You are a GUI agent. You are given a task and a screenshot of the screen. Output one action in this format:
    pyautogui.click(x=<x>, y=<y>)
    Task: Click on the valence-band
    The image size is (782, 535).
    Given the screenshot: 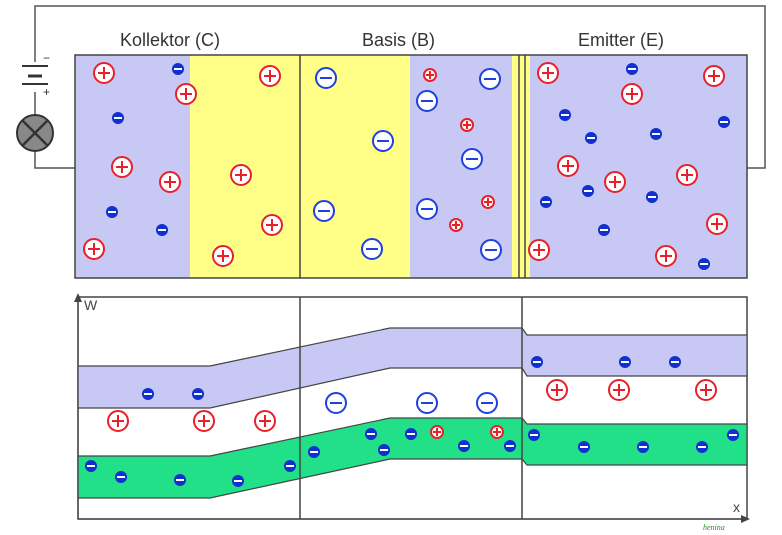 What is the action you would take?
    pyautogui.click(x=412, y=458)
    